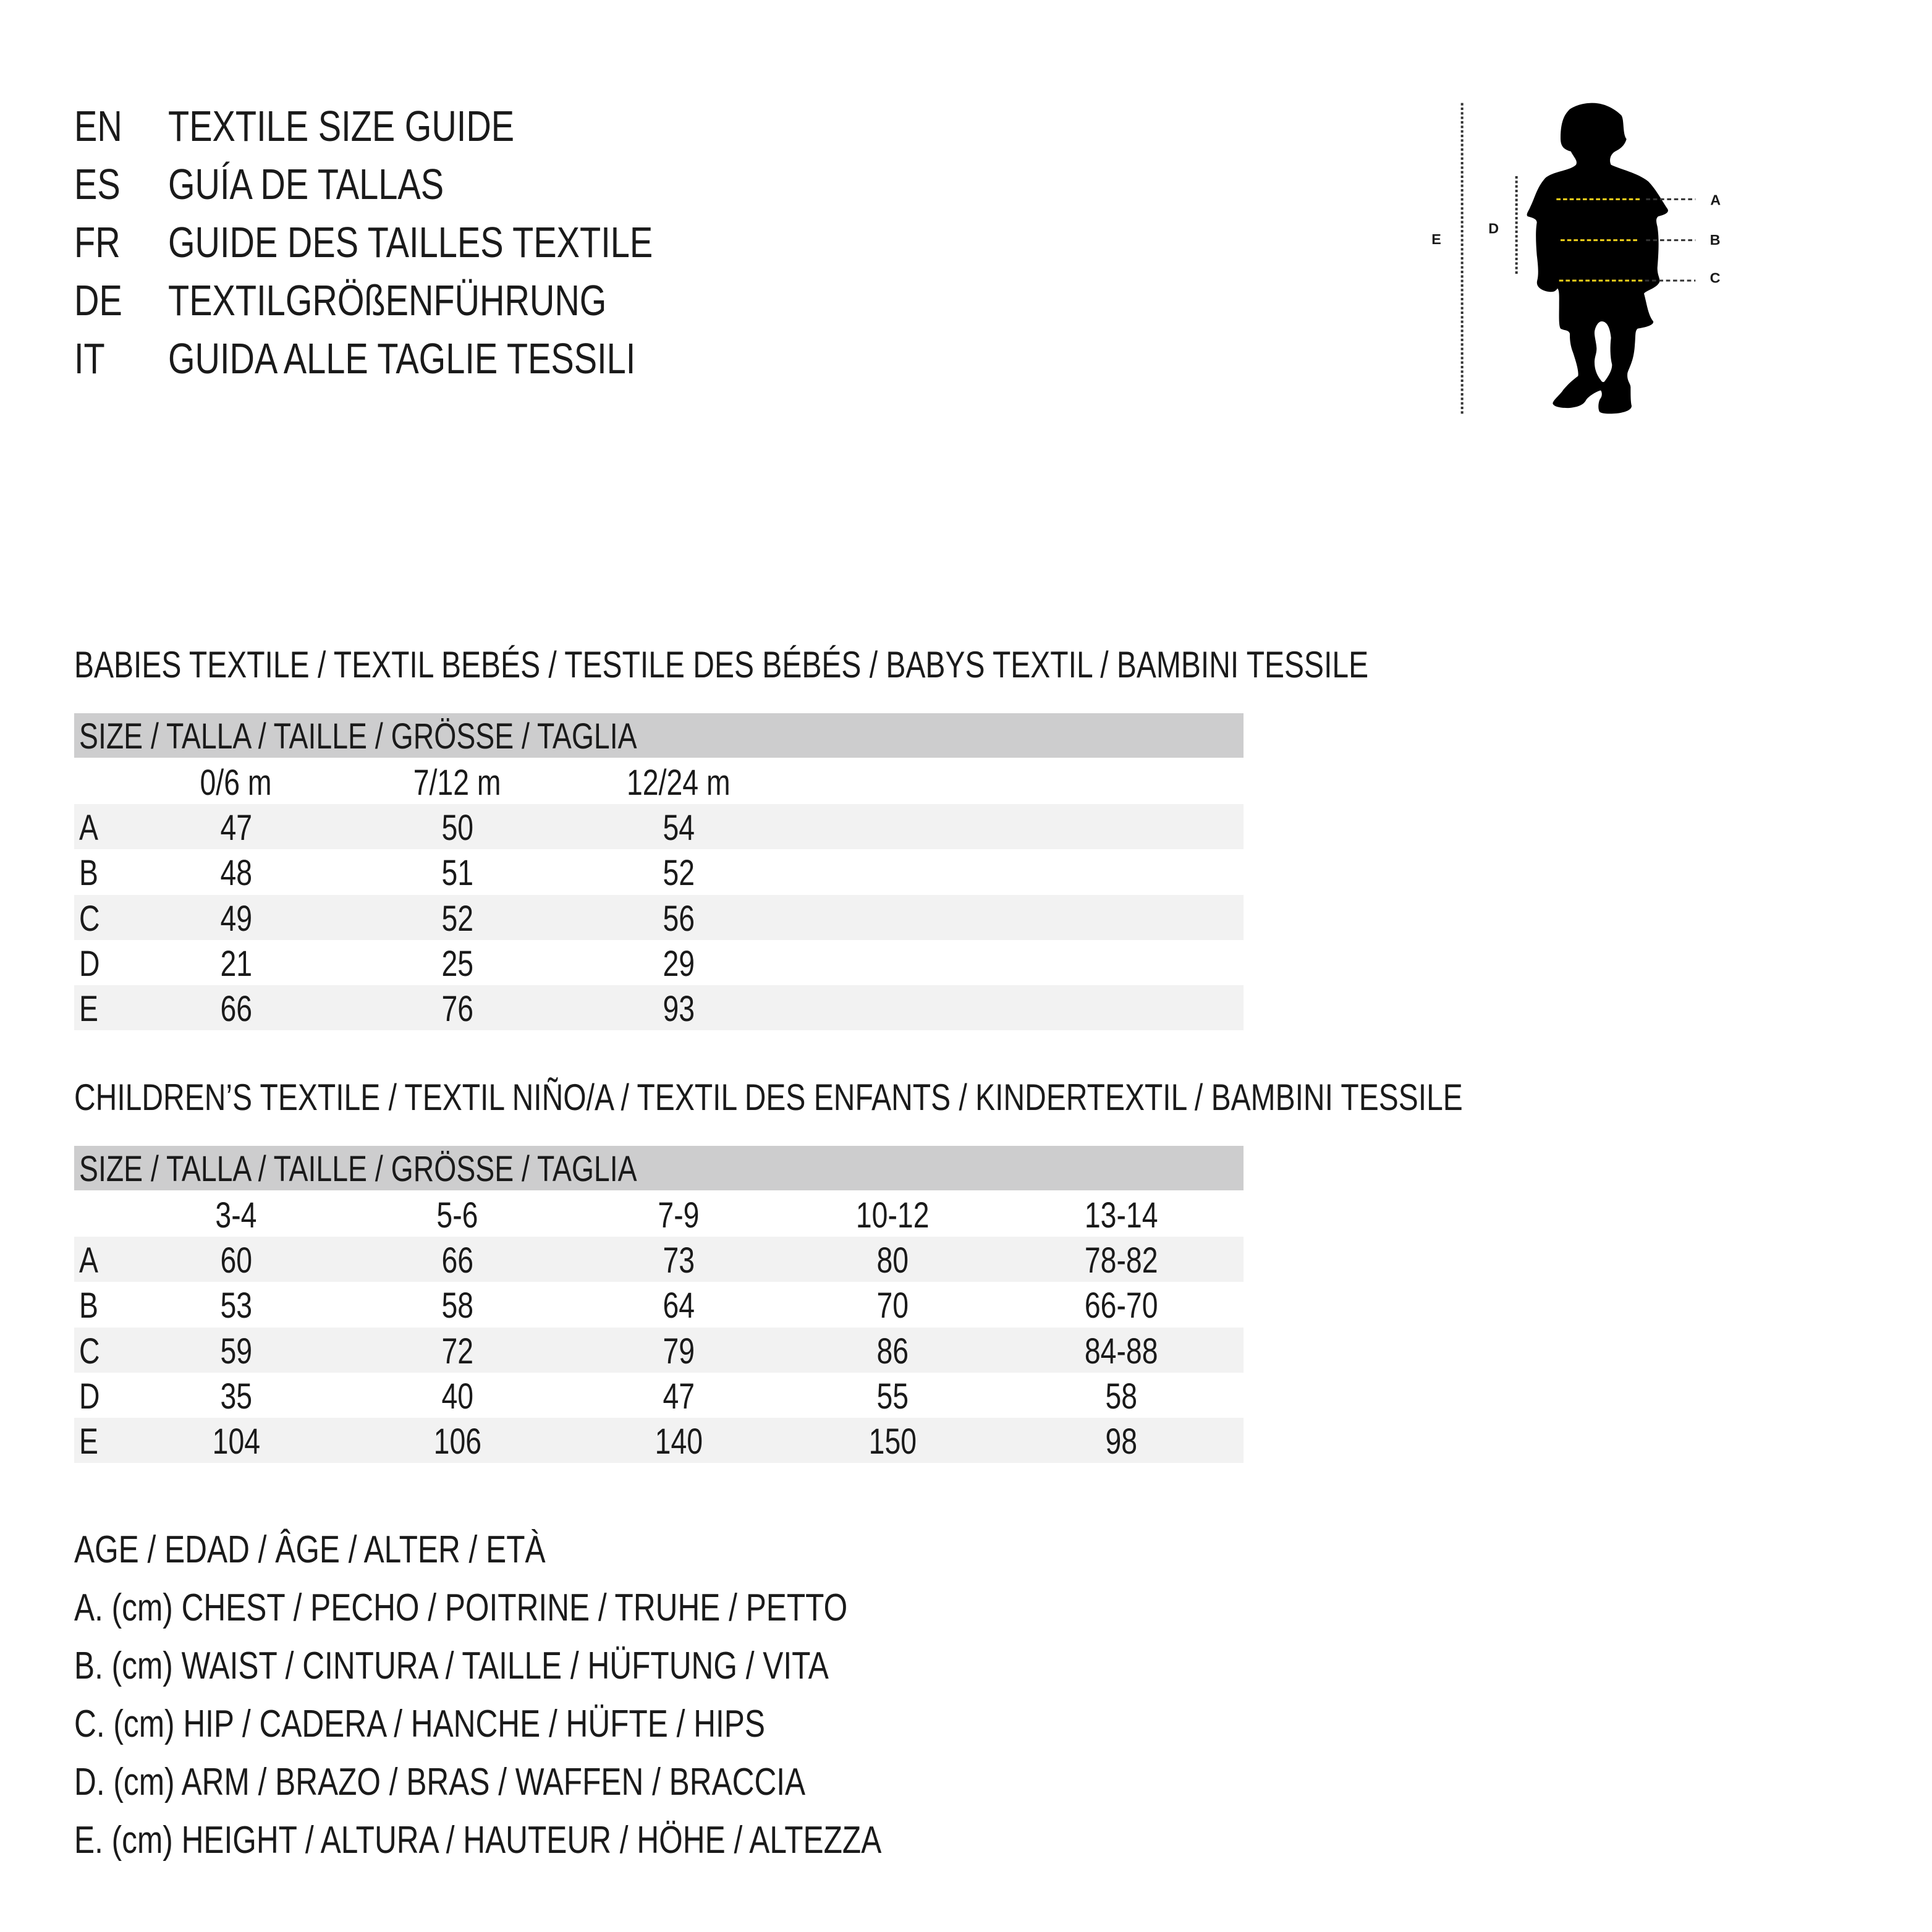  I want to click on cell-value: 25, so click(457, 963).